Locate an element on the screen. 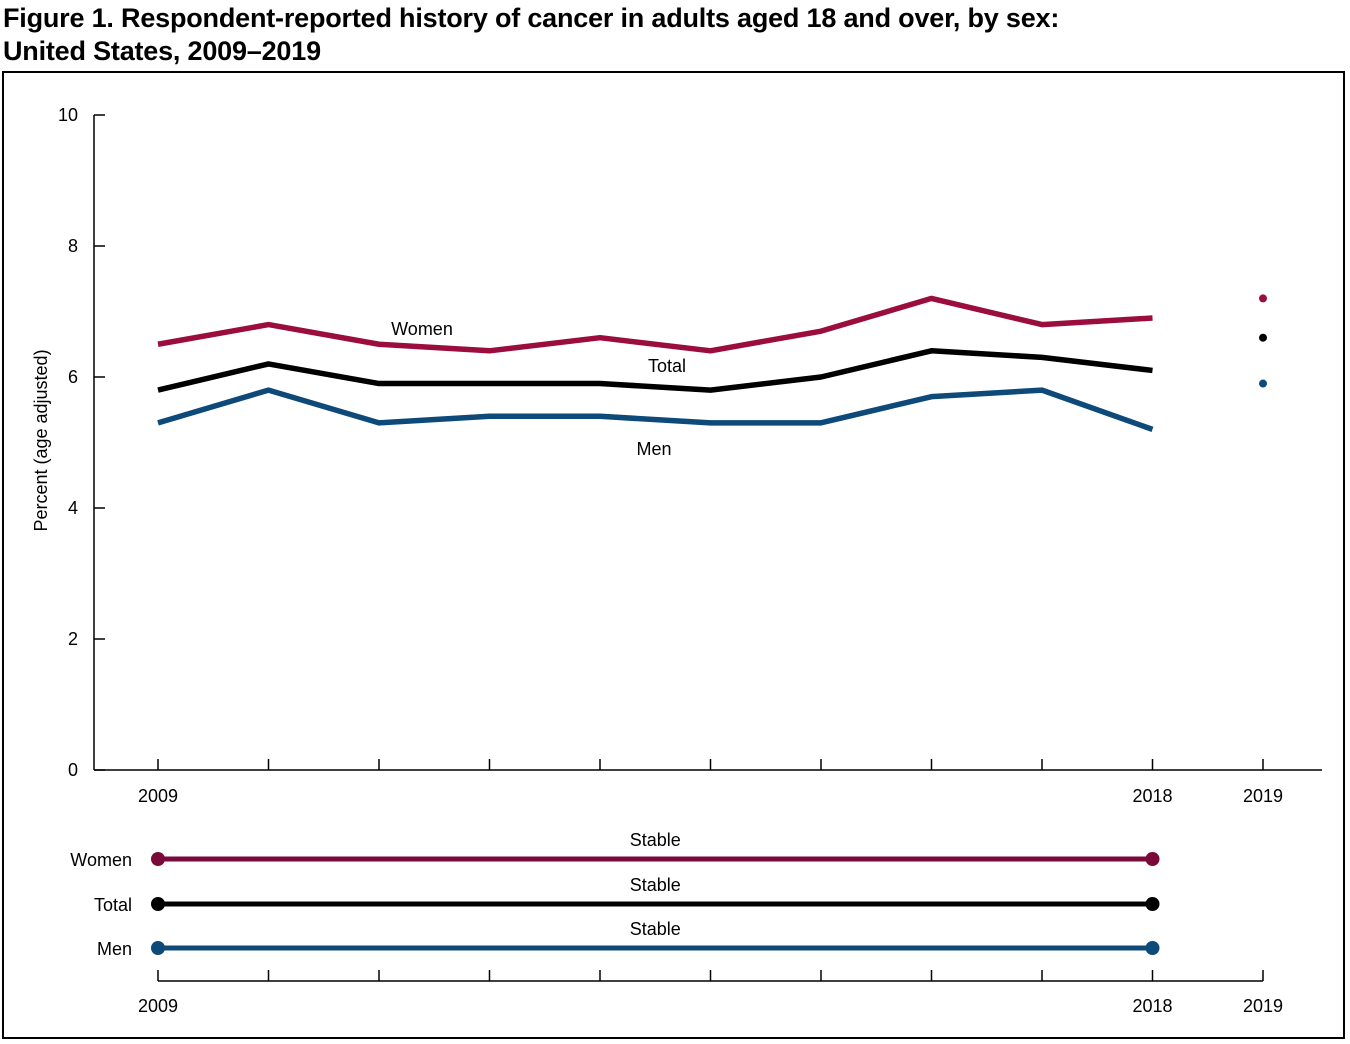  trend-status-women: Stable is located at coordinates (655, 840).